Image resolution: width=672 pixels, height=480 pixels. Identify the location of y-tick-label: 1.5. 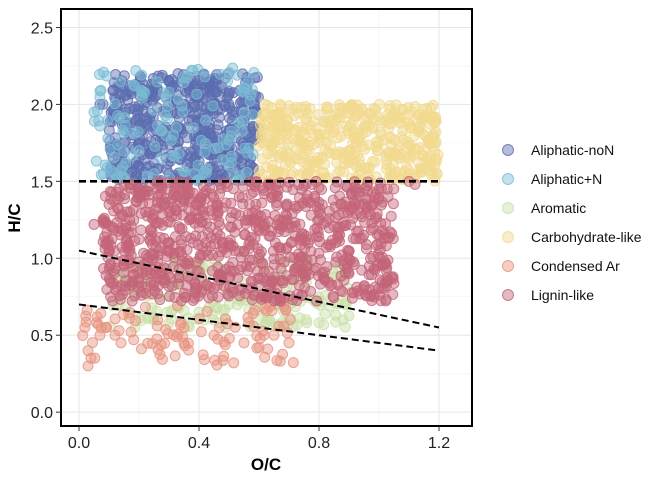
(42, 182).